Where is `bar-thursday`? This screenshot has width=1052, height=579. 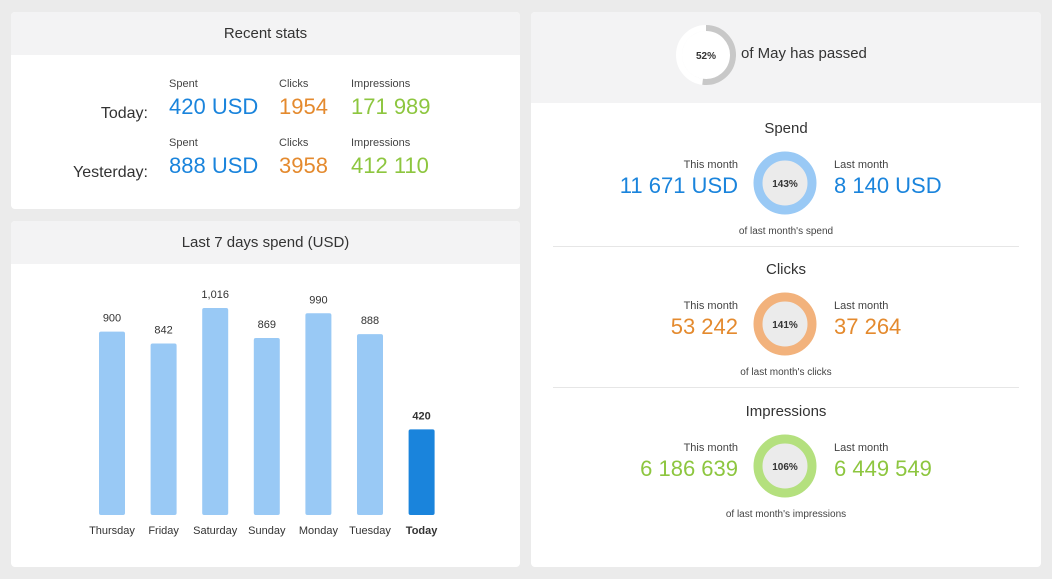
bar-thursday is located at coordinates (112, 423).